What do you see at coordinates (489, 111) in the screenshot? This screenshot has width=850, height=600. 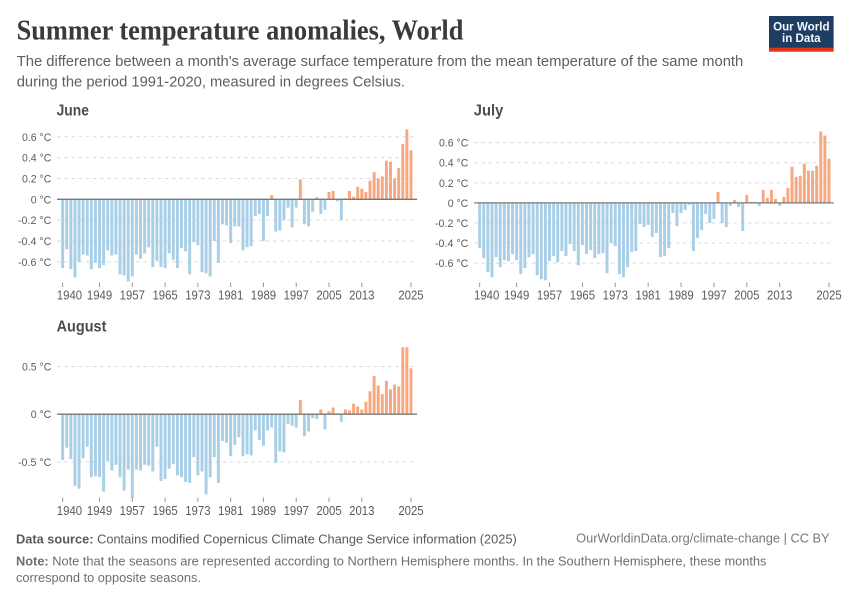 I see `svg-text: July` at bounding box center [489, 111].